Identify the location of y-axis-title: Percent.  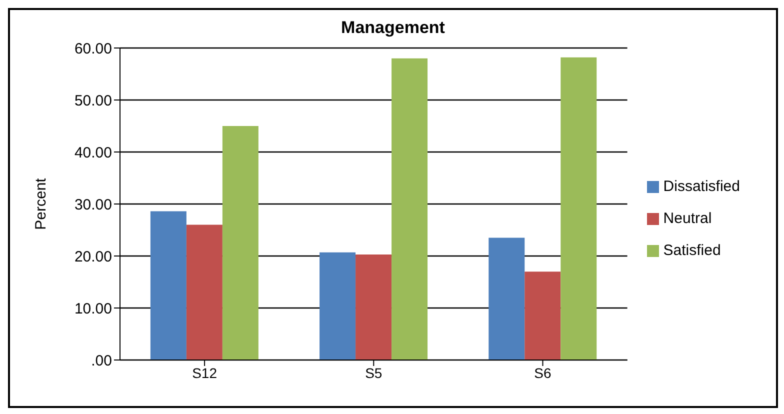
(41, 203).